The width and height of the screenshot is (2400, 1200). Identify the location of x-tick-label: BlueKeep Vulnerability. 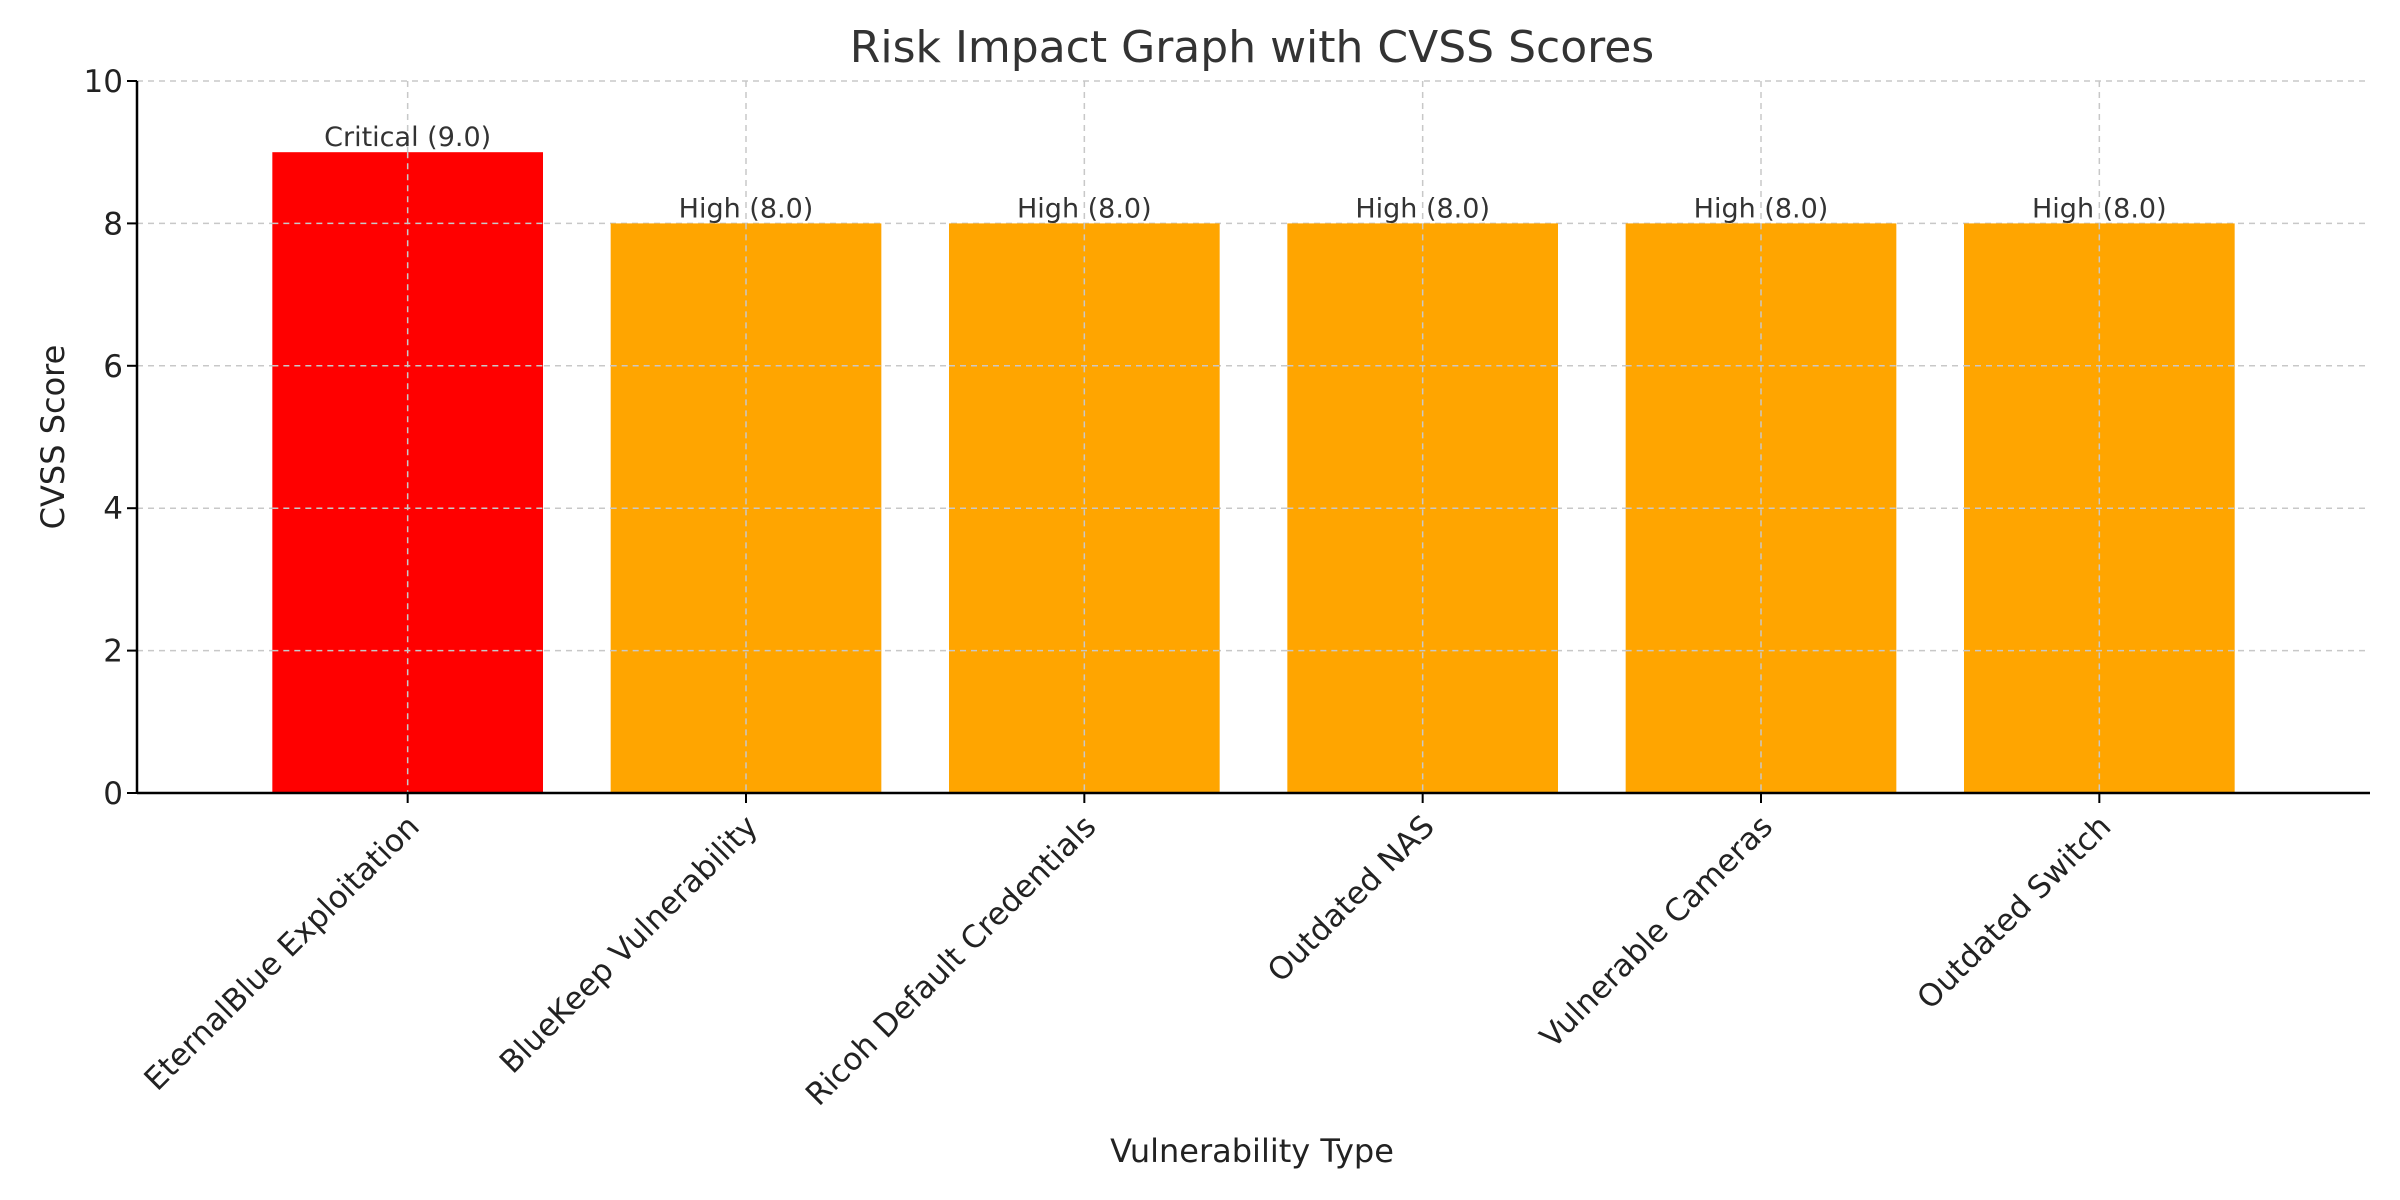
(629, 945).